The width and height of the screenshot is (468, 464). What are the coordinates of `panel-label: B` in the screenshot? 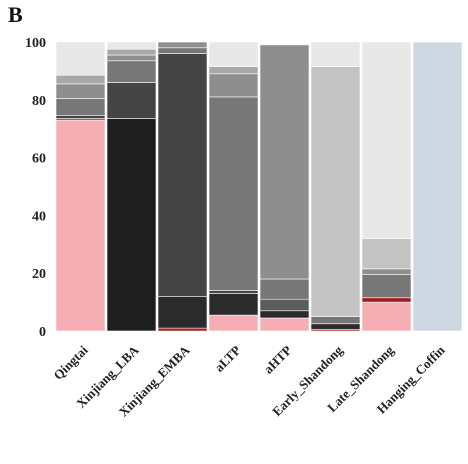 It's located at (15, 14).